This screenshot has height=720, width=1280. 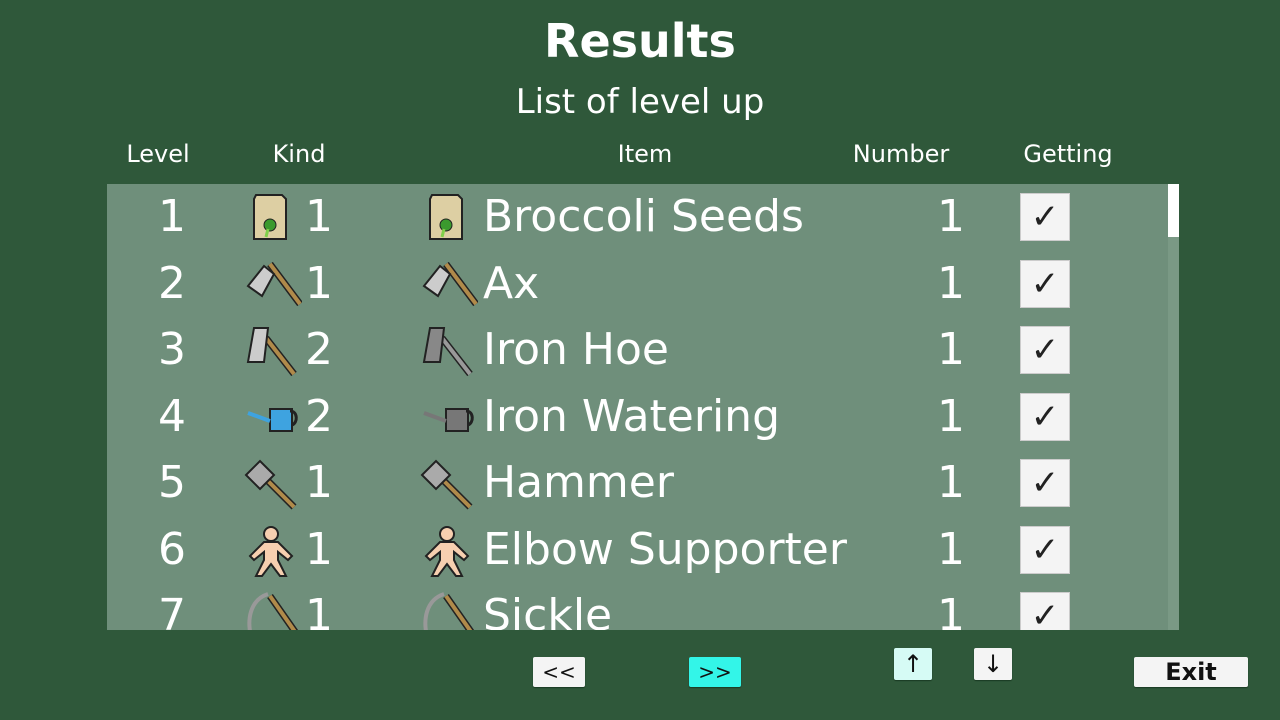 What do you see at coordinates (1068, 154) in the screenshot?
I see `header-getting: Getting` at bounding box center [1068, 154].